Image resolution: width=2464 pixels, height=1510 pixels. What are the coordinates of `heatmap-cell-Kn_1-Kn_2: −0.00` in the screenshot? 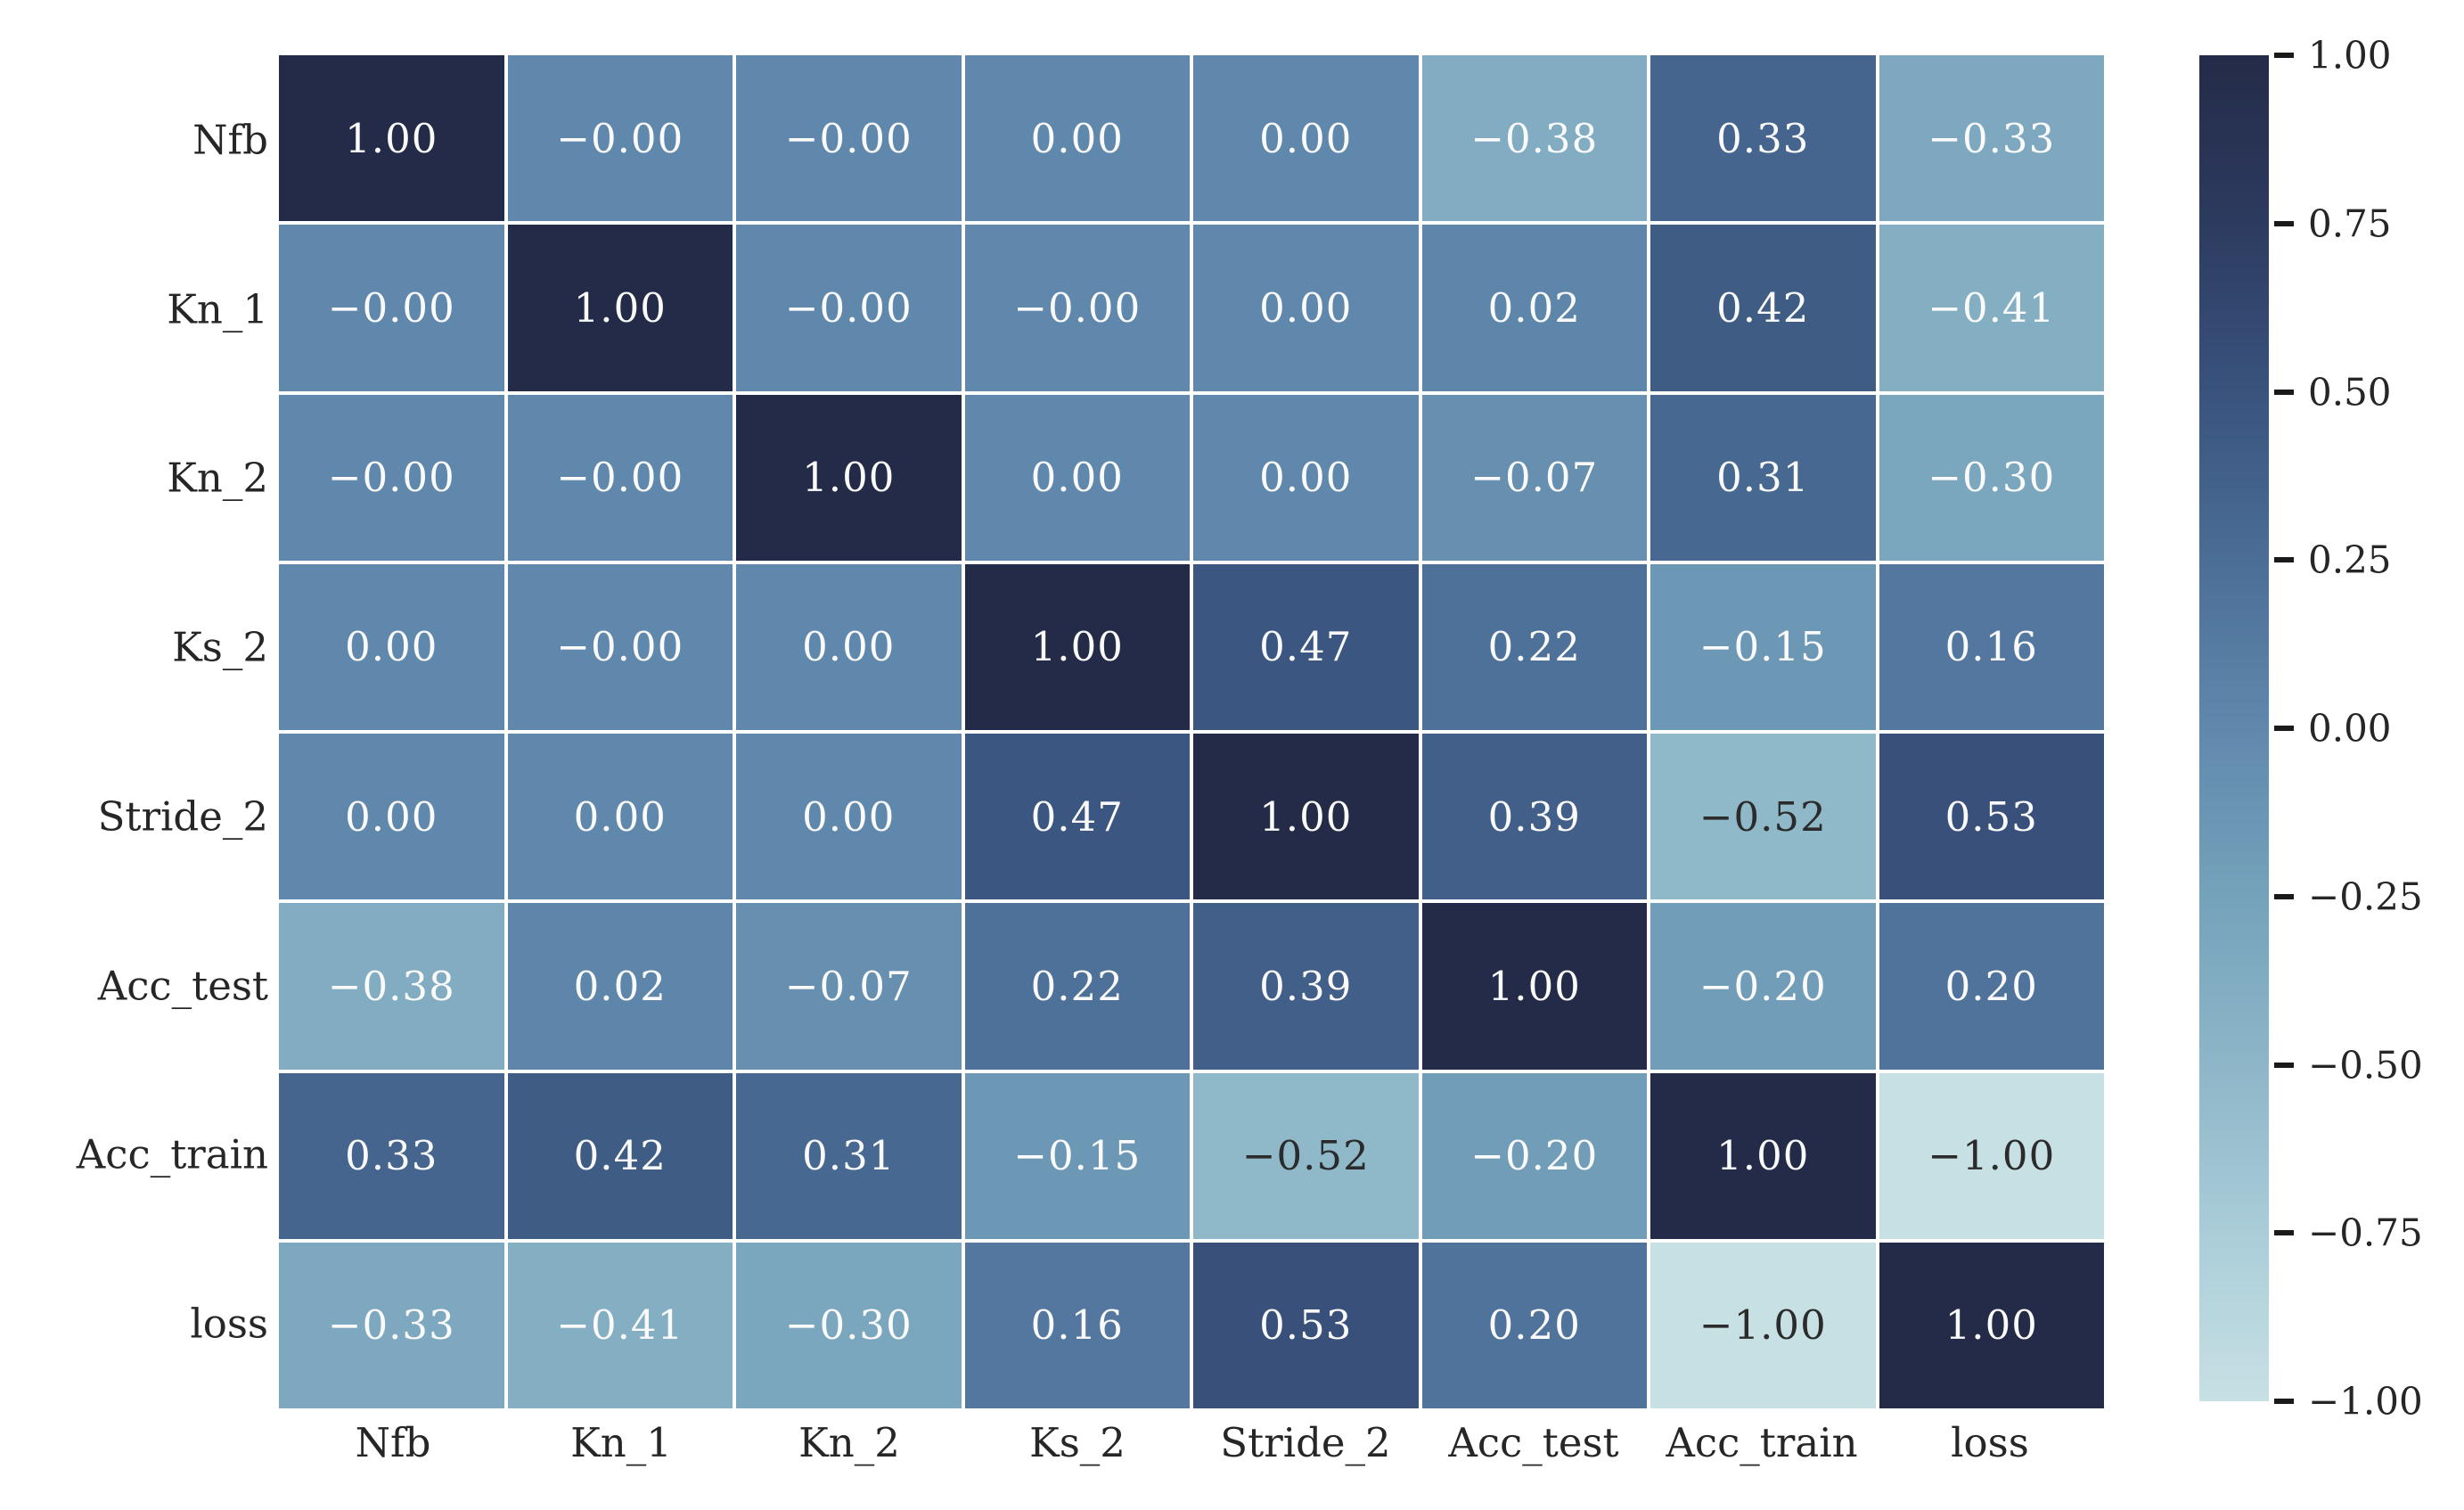 It's located at (849, 308).